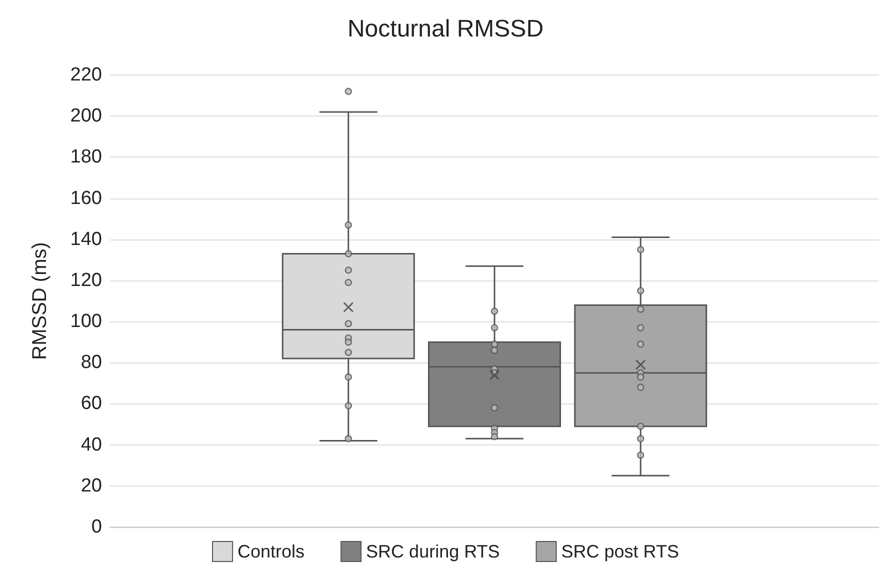 This screenshot has width=891, height=577. What do you see at coordinates (86, 280) in the screenshot?
I see `y-tick-label: 120` at bounding box center [86, 280].